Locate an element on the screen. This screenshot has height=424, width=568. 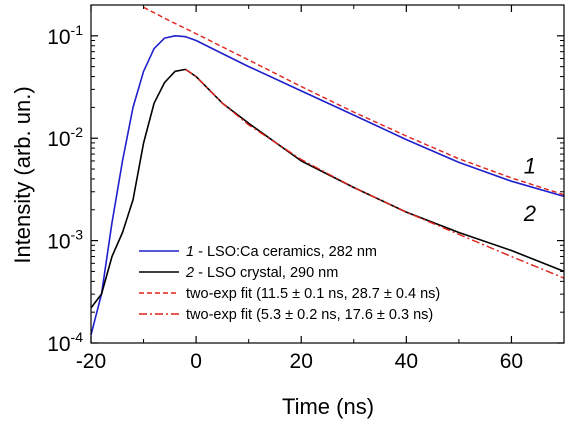
y-tick-exponent: -1 is located at coordinates (77, 30).